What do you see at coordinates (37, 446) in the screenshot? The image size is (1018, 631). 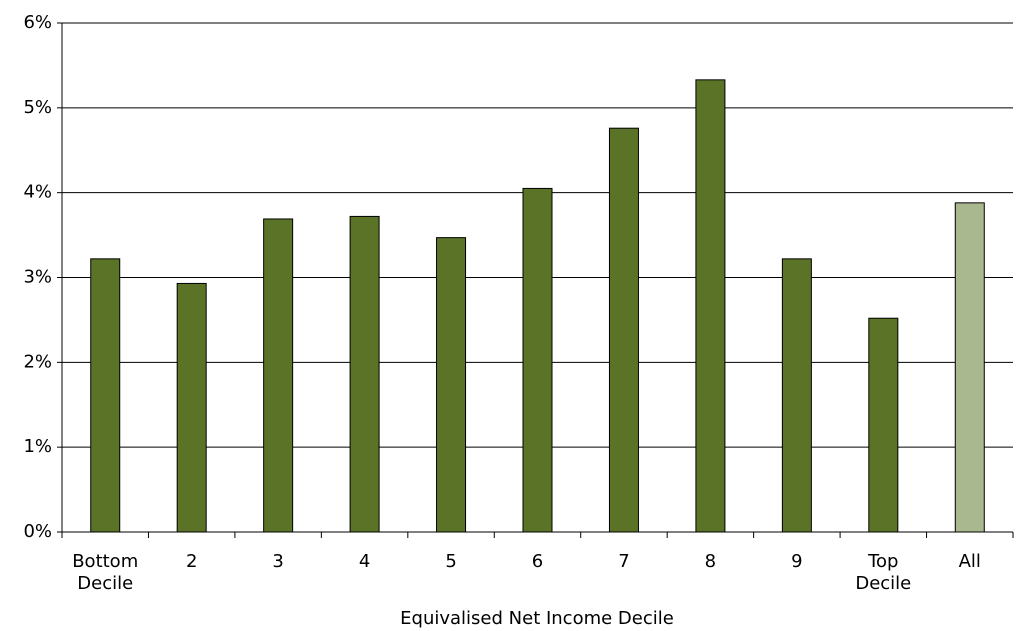 I see `y-tick-label: 1%` at bounding box center [37, 446].